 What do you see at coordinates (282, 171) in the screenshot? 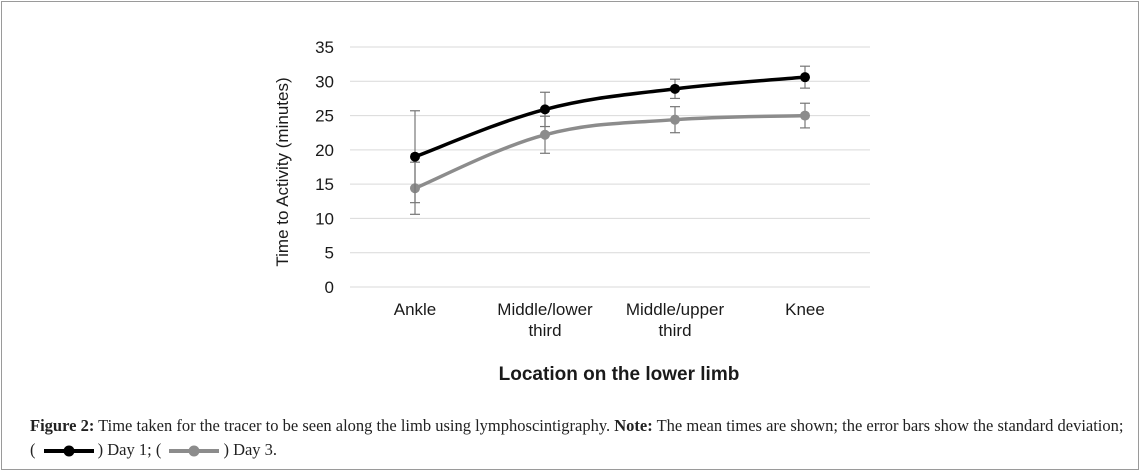
I see `y-axis-label: Time to Activity (minutes)` at bounding box center [282, 171].